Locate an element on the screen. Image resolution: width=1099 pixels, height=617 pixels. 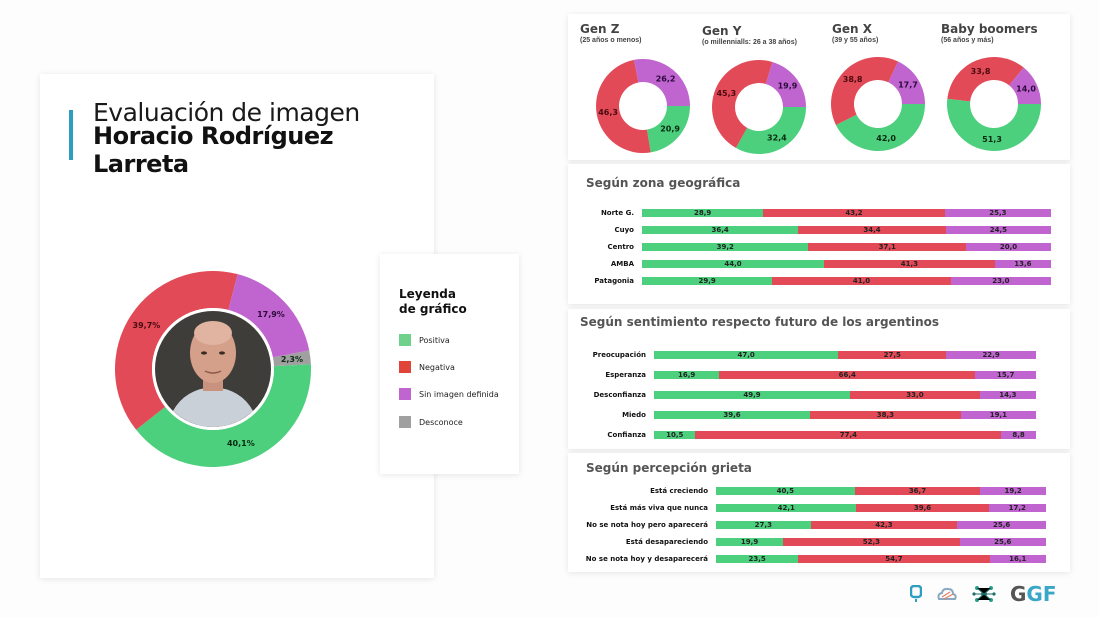
bar-segment: 19,9 is located at coordinates (750, 542).